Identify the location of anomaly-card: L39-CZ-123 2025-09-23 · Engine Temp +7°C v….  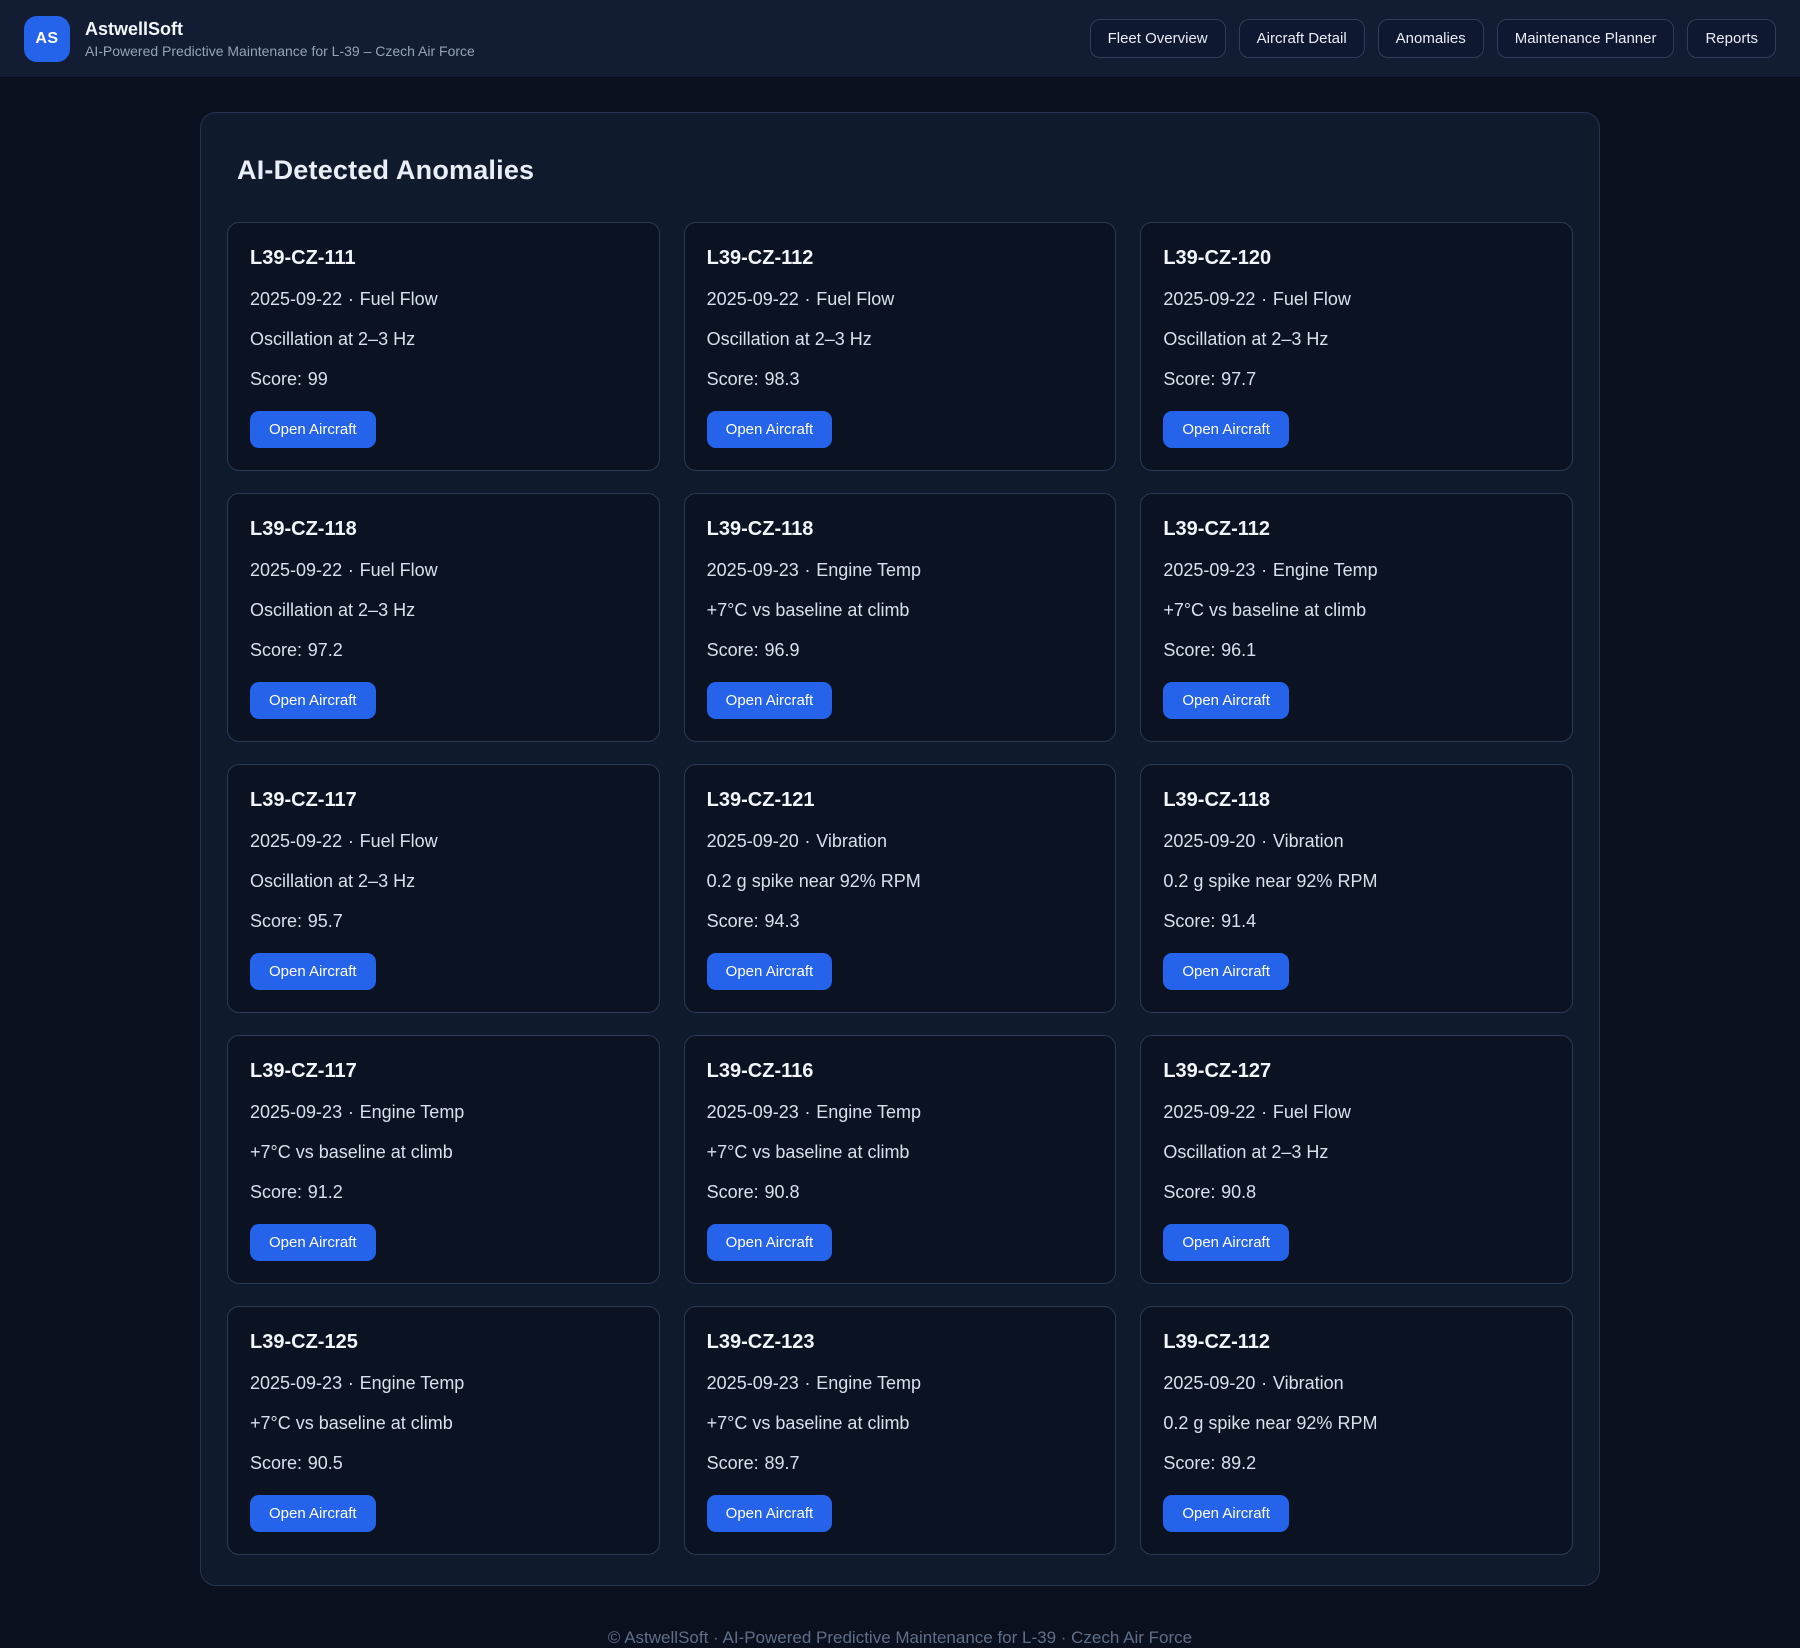
(900, 1430).